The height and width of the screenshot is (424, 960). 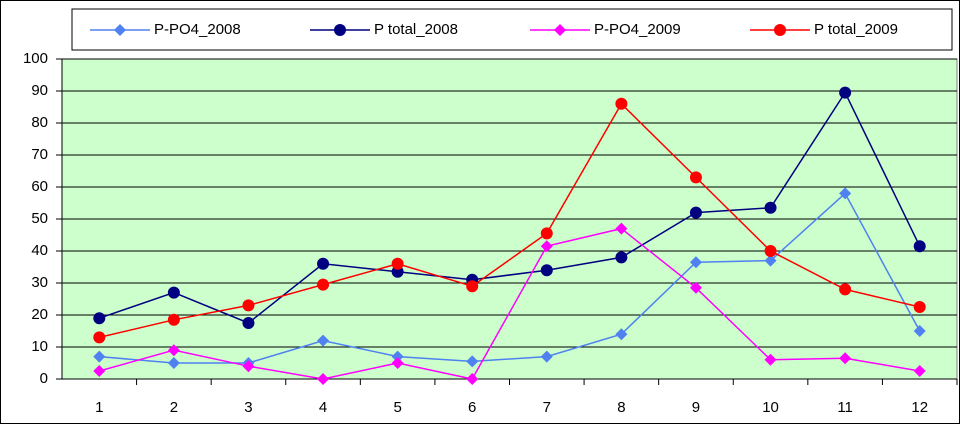 What do you see at coordinates (44, 378) in the screenshot?
I see `y-tick-label: 0` at bounding box center [44, 378].